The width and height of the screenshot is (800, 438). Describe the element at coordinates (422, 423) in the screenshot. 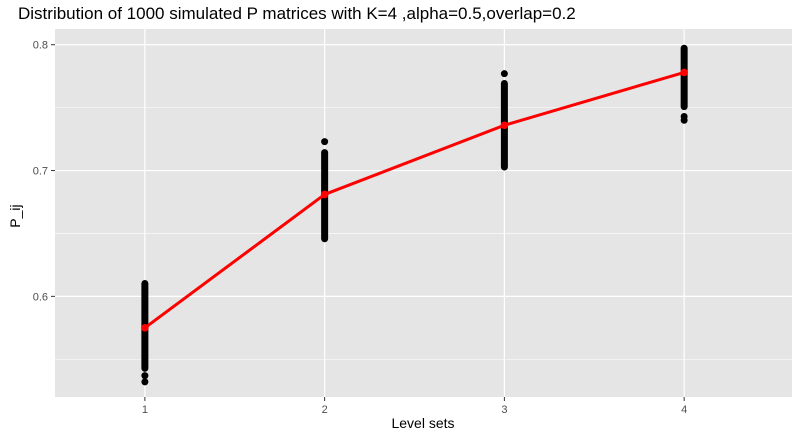

I see `x-axis-title: Level sets` at that location.